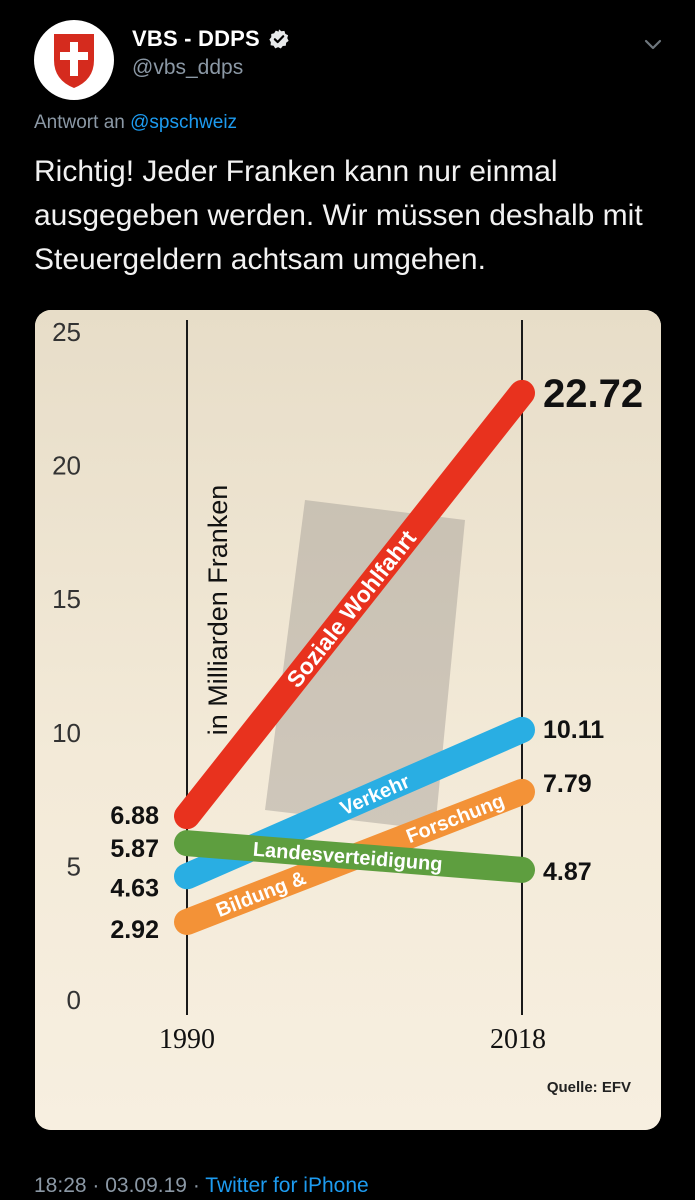 This screenshot has width=695, height=1200. Describe the element at coordinates (567, 784) in the screenshot. I see `end-value-label: 7.79` at that location.